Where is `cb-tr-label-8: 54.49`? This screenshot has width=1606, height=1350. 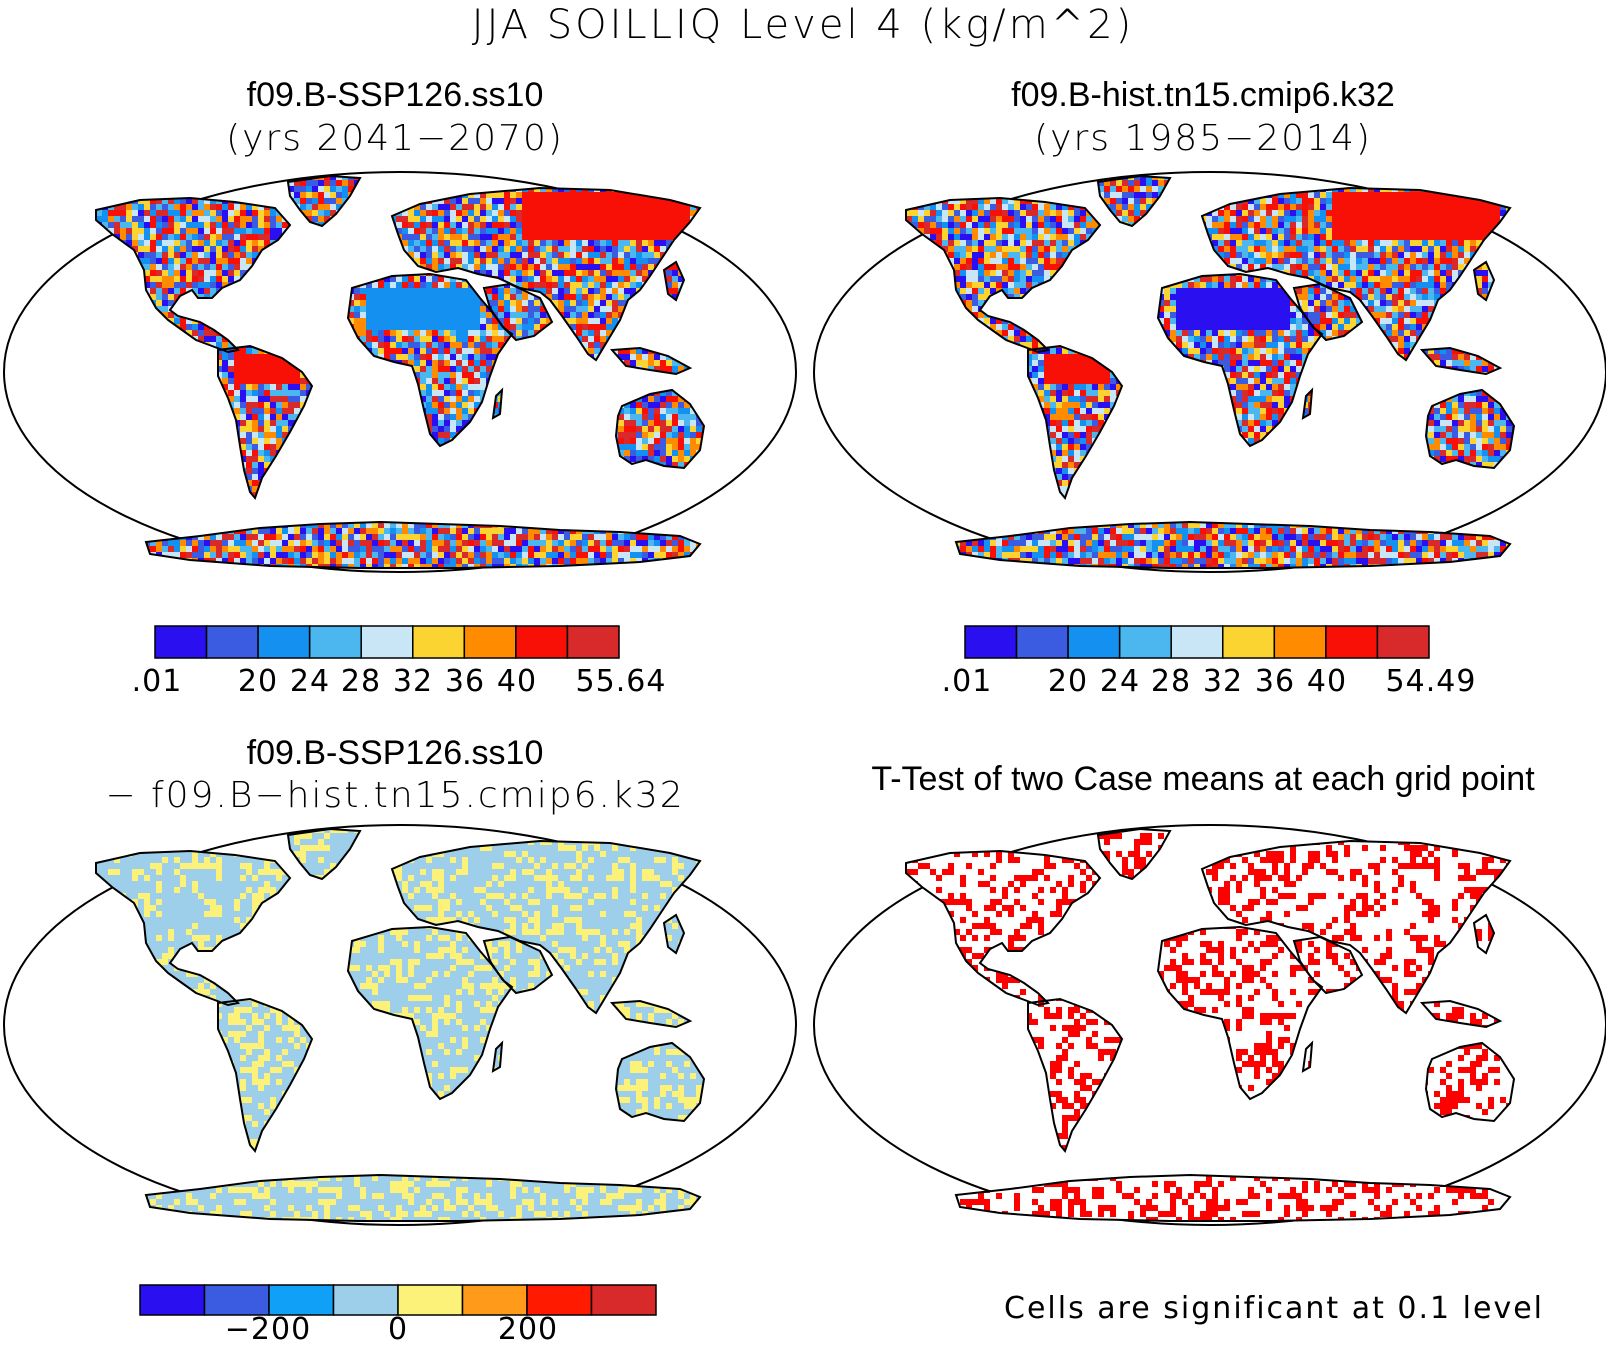 cb-tr-label-8: 54.49 is located at coordinates (1431, 681).